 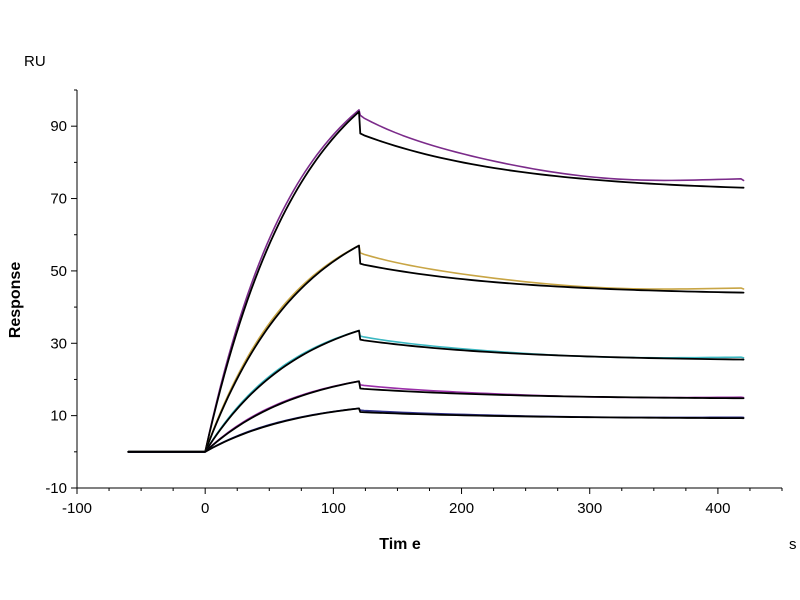 I want to click on x-axis-label: Tim e, so click(x=400, y=544).